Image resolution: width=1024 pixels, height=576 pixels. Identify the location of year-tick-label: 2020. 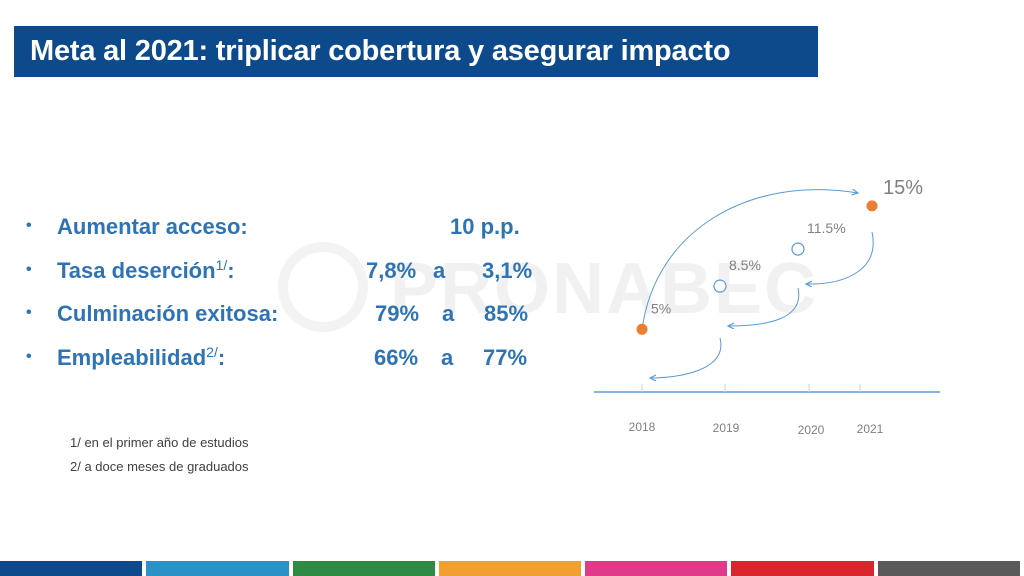
(811, 430).